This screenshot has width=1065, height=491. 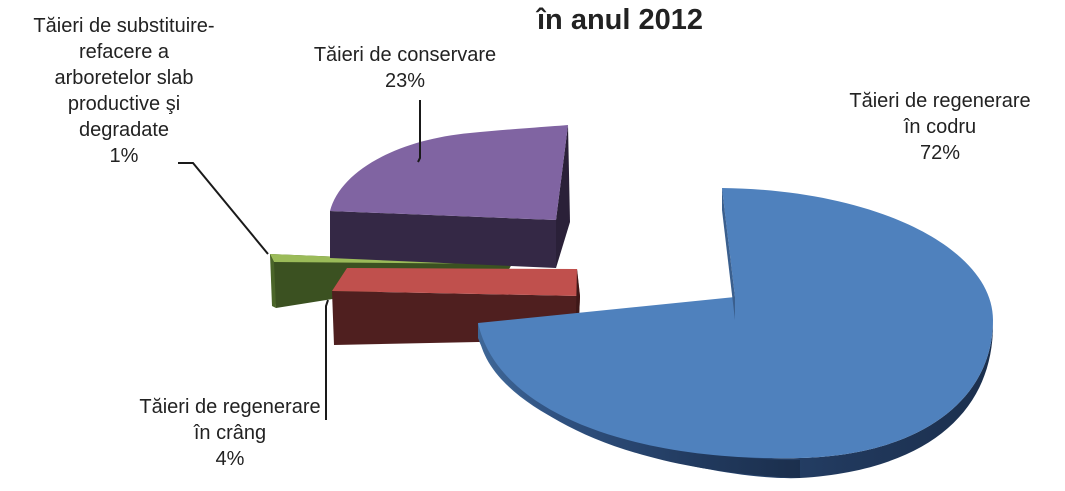 I want to click on slice-percent: 4%, so click(x=230, y=459).